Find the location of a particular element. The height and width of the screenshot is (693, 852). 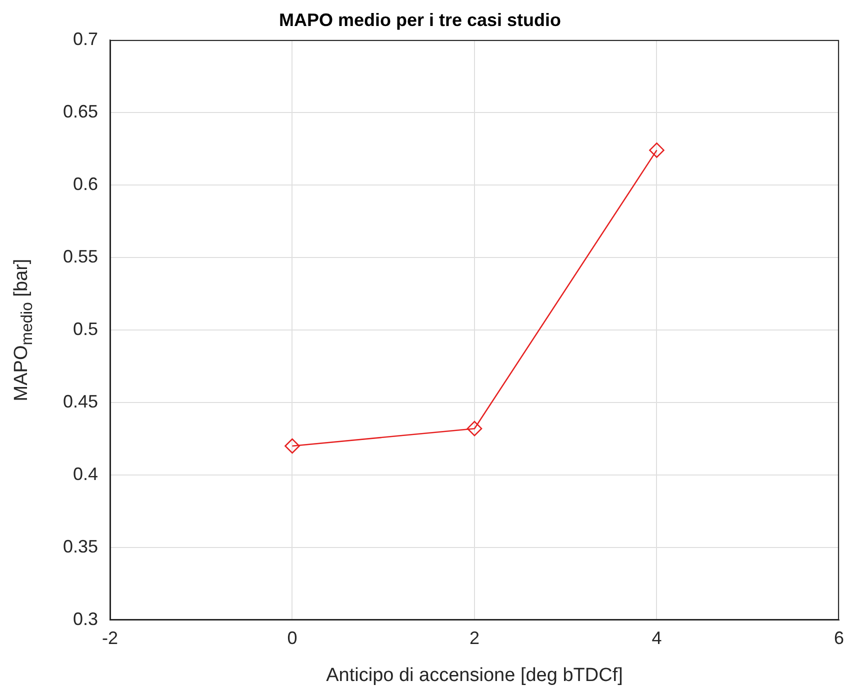

x-tick-label: -2 is located at coordinates (110, 638).